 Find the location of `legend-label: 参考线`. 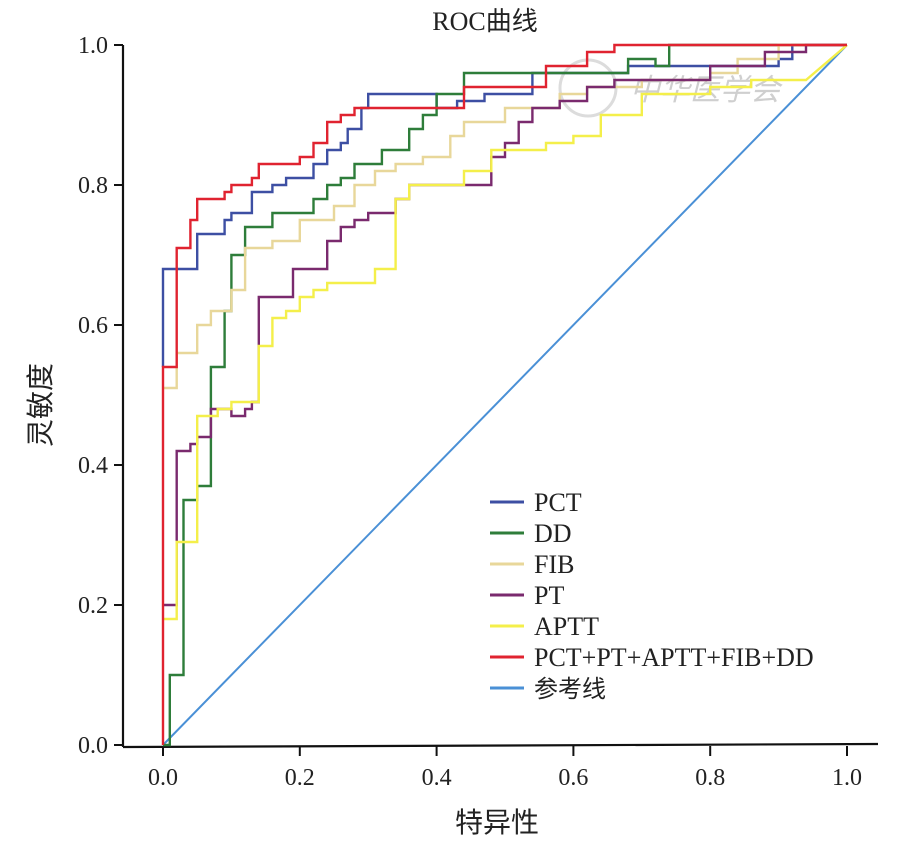

legend-label: 参考线 is located at coordinates (570, 689).